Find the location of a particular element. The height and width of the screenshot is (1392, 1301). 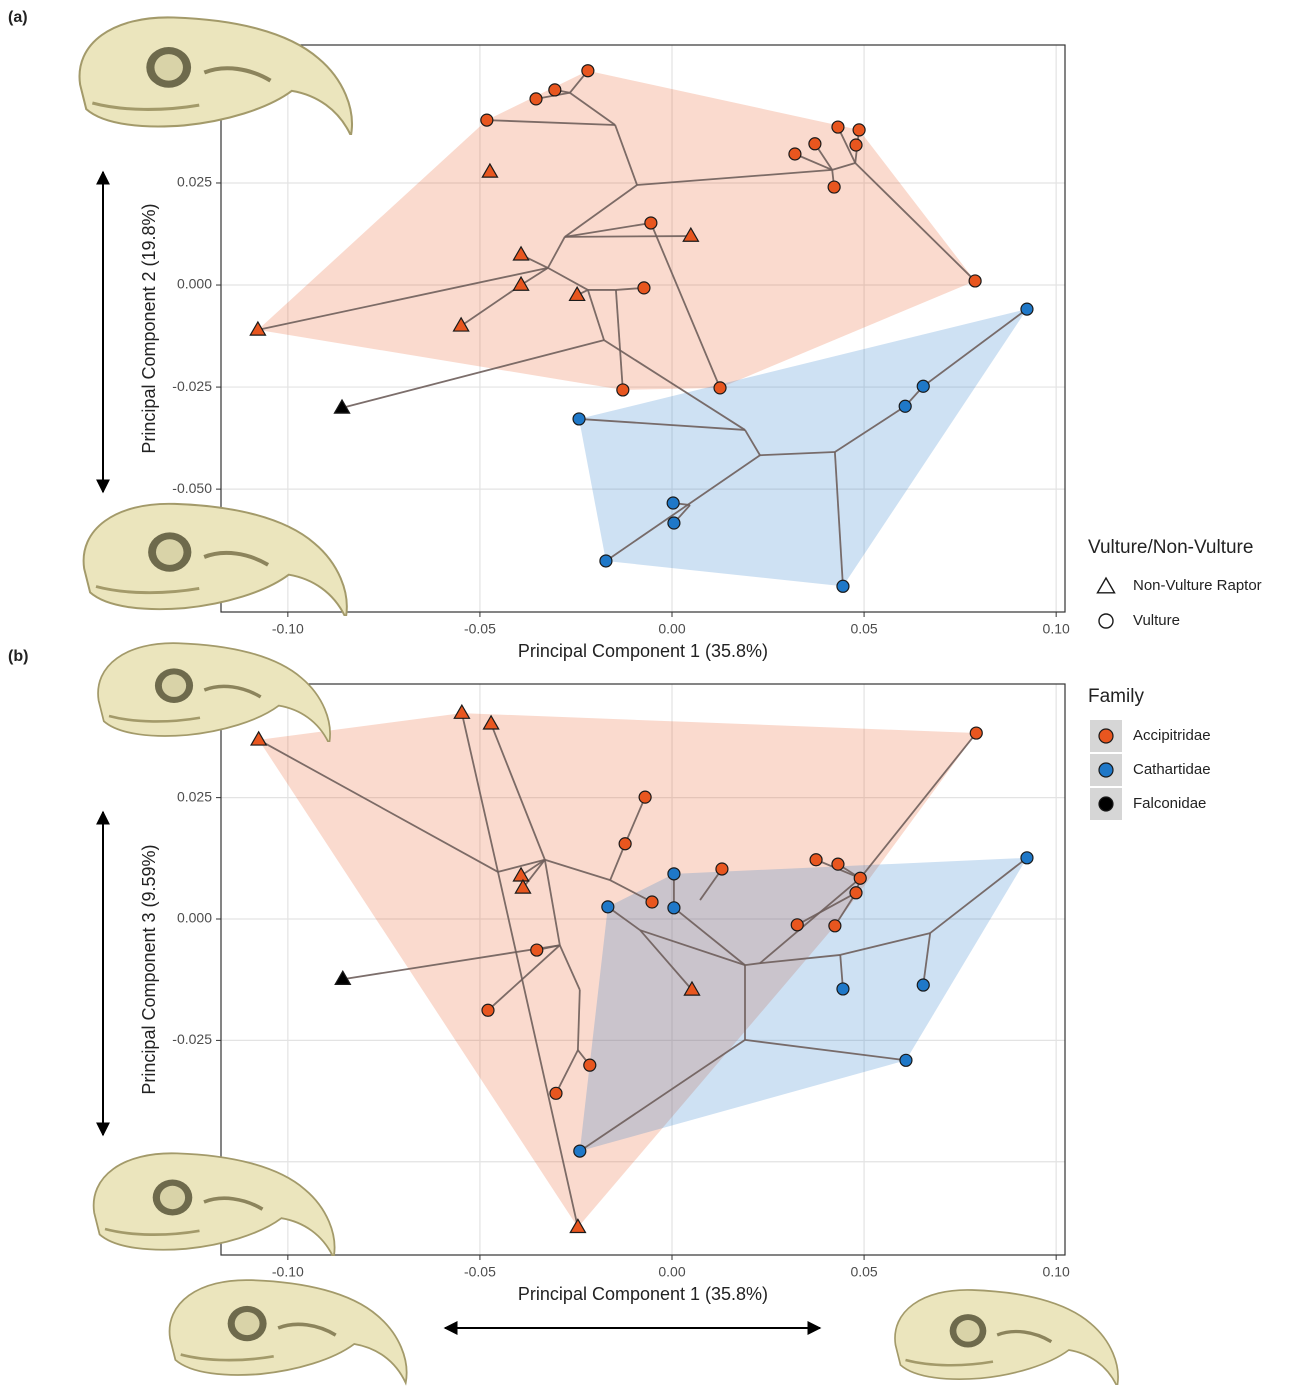

legend-title: Family is located at coordinates (1116, 696).